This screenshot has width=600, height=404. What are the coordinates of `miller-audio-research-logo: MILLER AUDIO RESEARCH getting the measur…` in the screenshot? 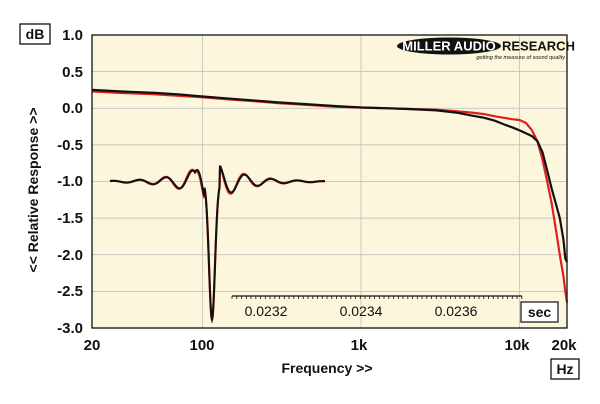 It's located at (486, 49).